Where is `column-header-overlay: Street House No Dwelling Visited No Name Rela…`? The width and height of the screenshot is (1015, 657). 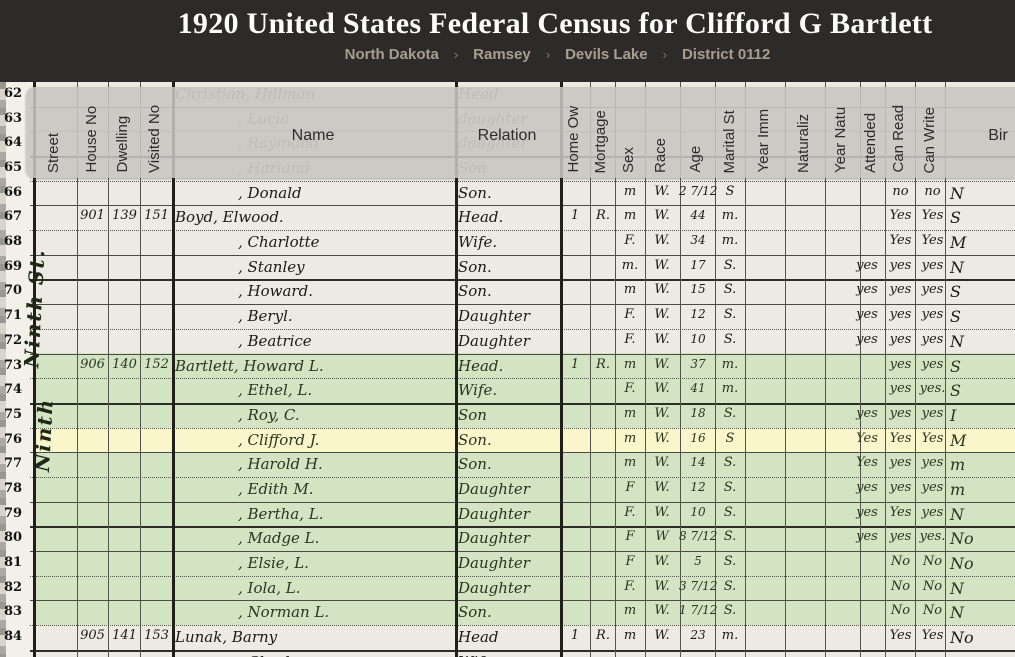 column-header-overlay: Street House No Dwelling Visited No Name Rela… is located at coordinates (520, 132).